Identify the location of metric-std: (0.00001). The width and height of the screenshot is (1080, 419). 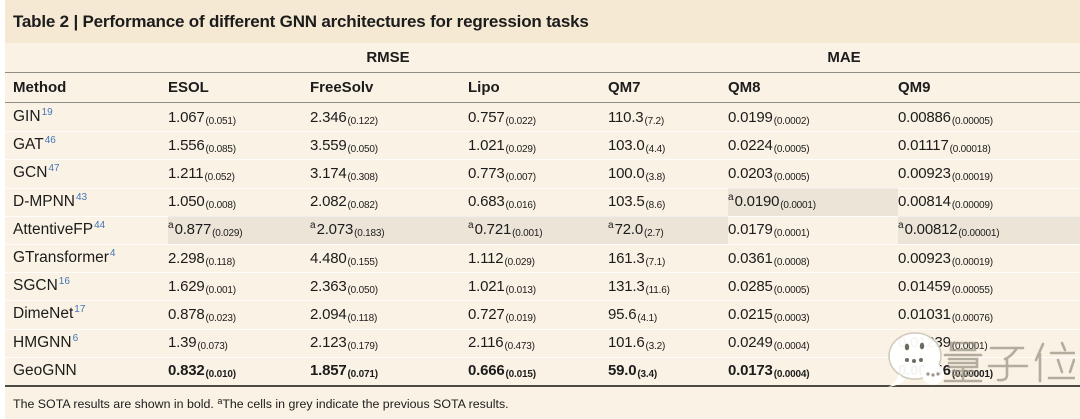
(979, 234).